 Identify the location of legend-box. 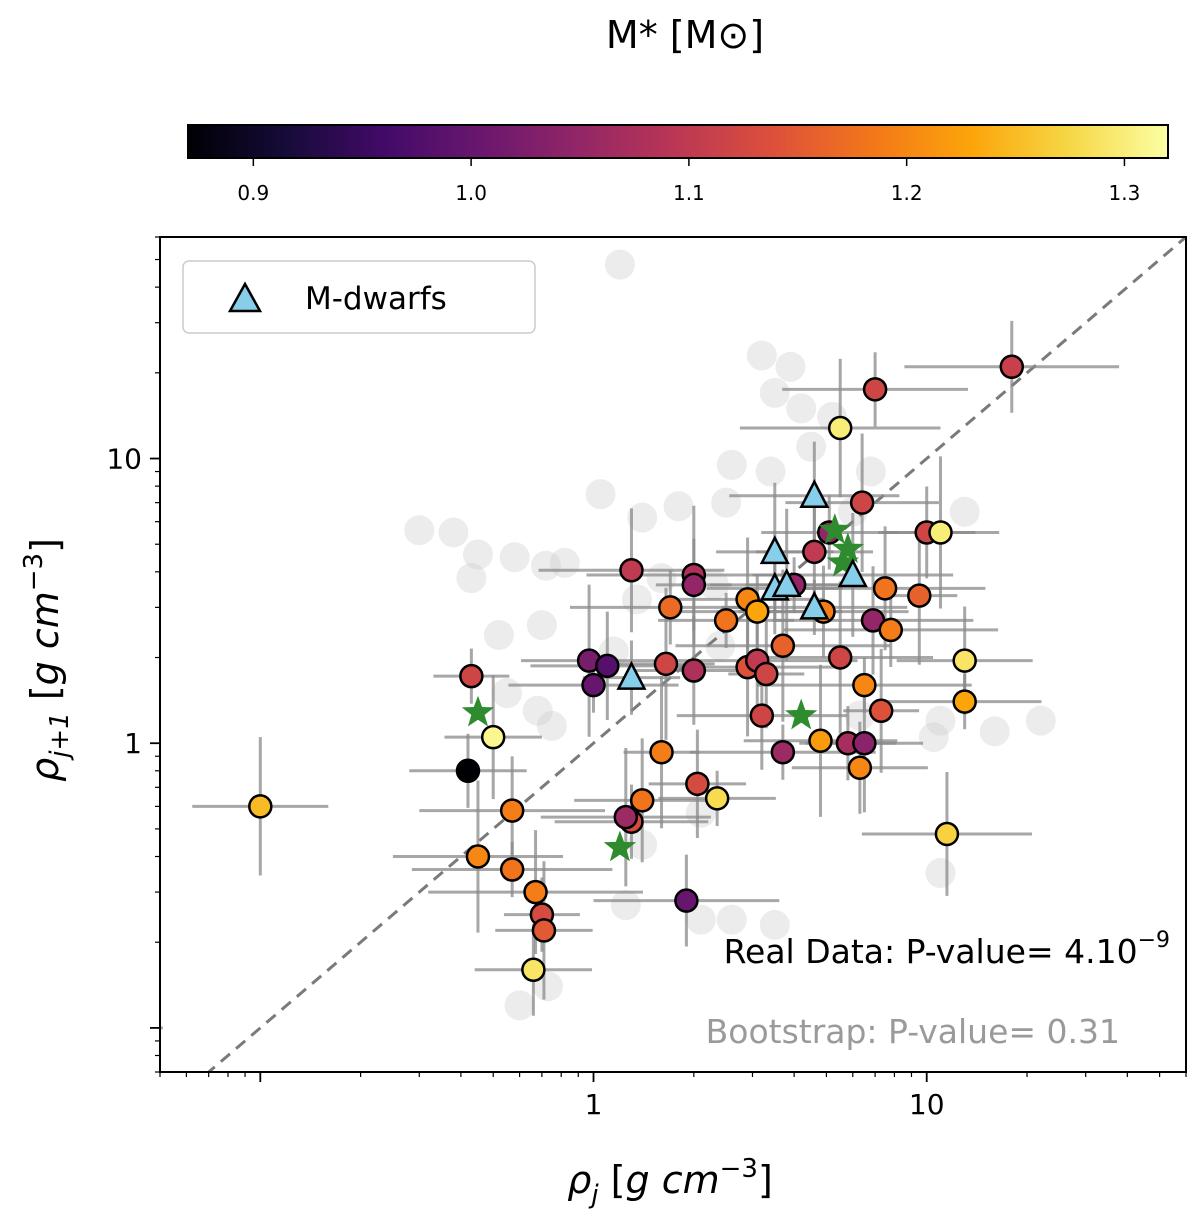
(359, 297).